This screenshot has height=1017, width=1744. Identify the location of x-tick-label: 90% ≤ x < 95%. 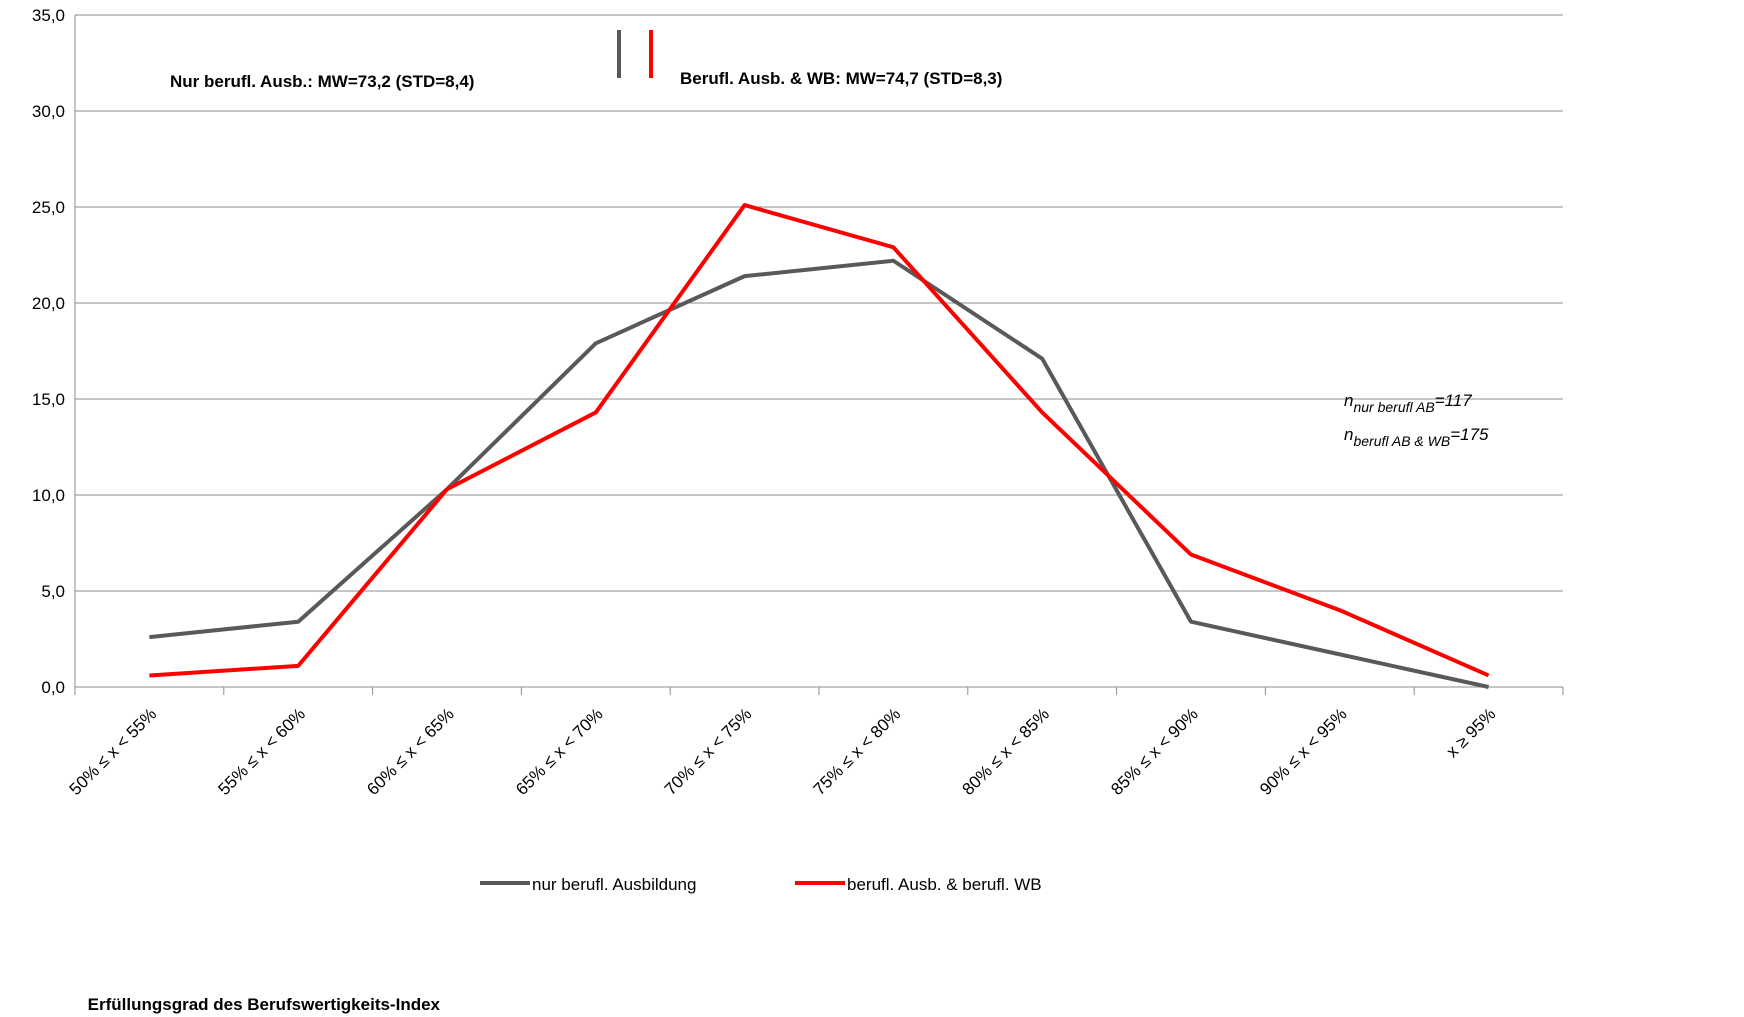
(1303, 751).